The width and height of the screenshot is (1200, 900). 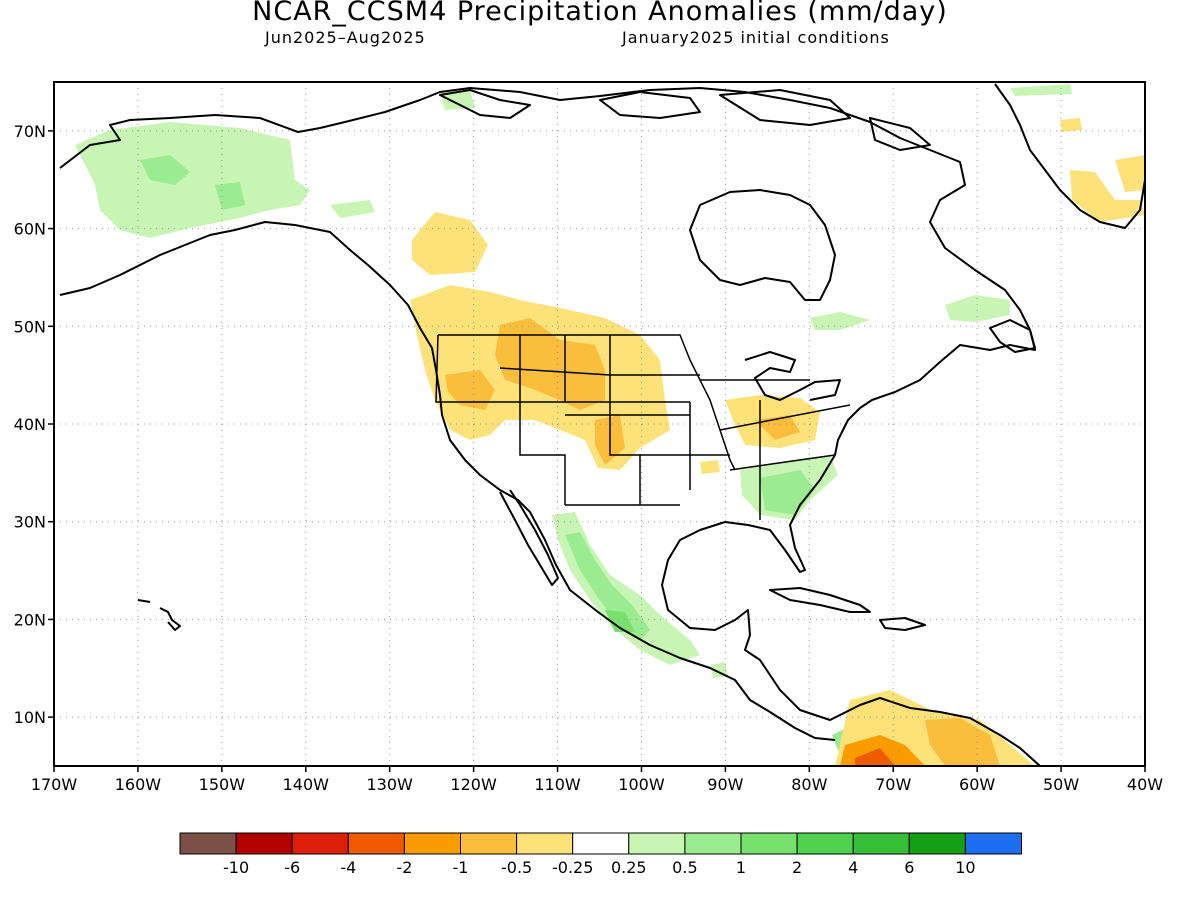 I want to click on lon-tick-label: 50W, so click(x=1061, y=784).